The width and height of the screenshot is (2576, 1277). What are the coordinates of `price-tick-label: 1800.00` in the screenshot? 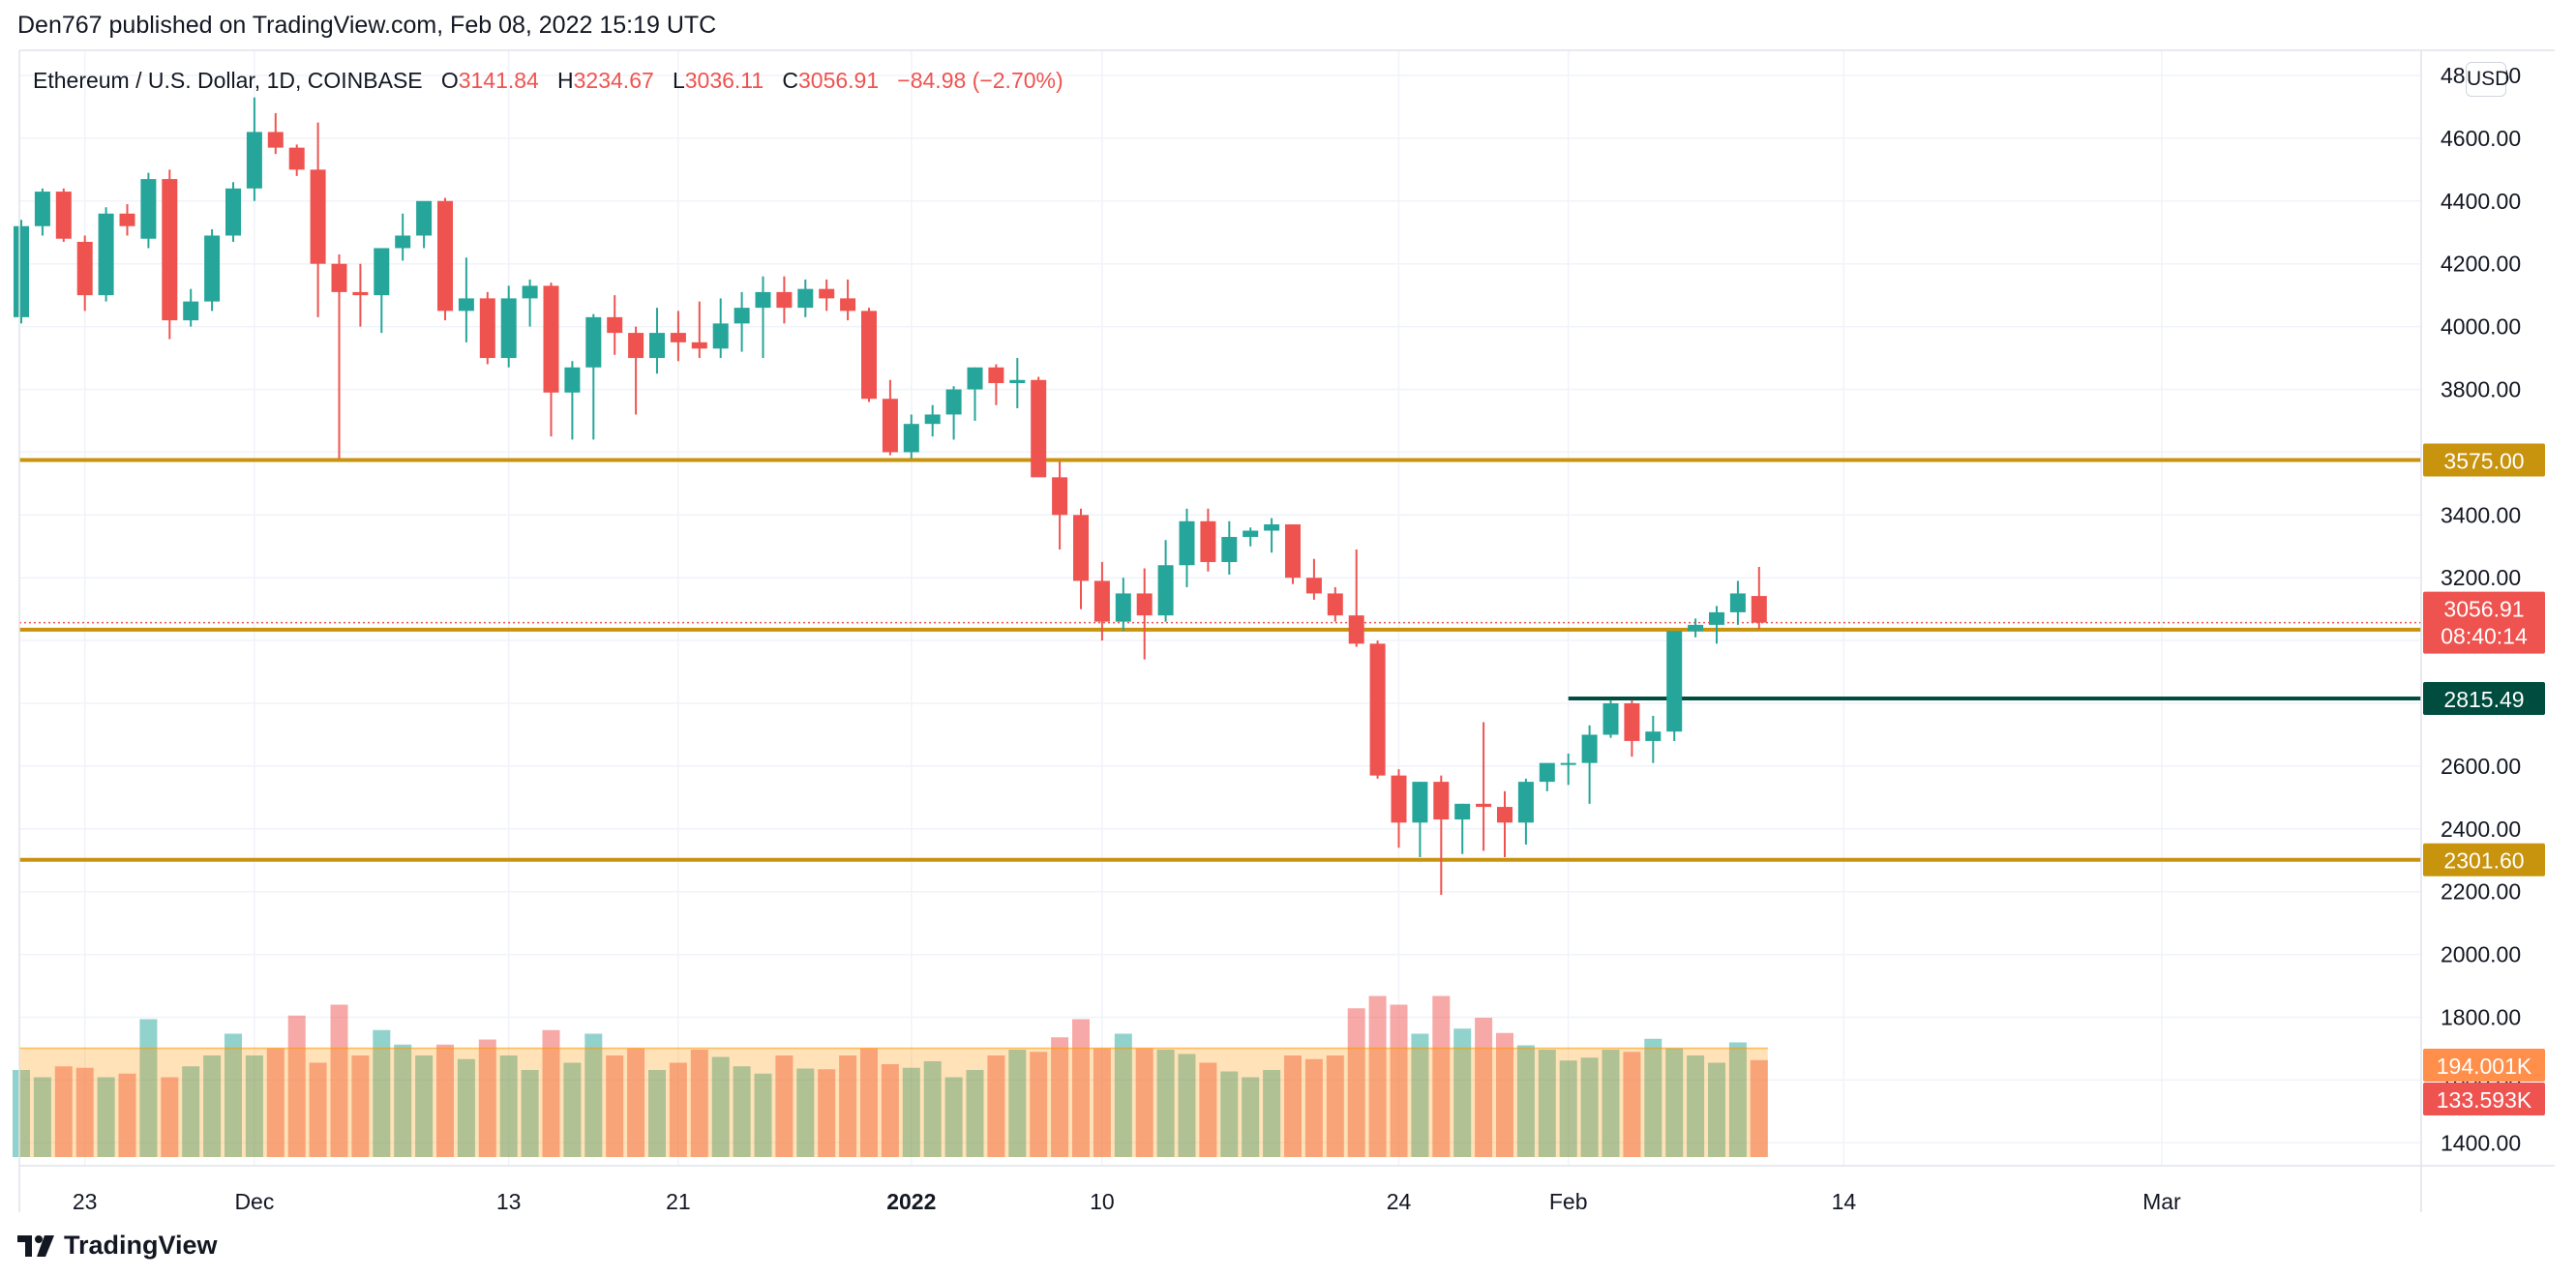 It's located at (2481, 1018).